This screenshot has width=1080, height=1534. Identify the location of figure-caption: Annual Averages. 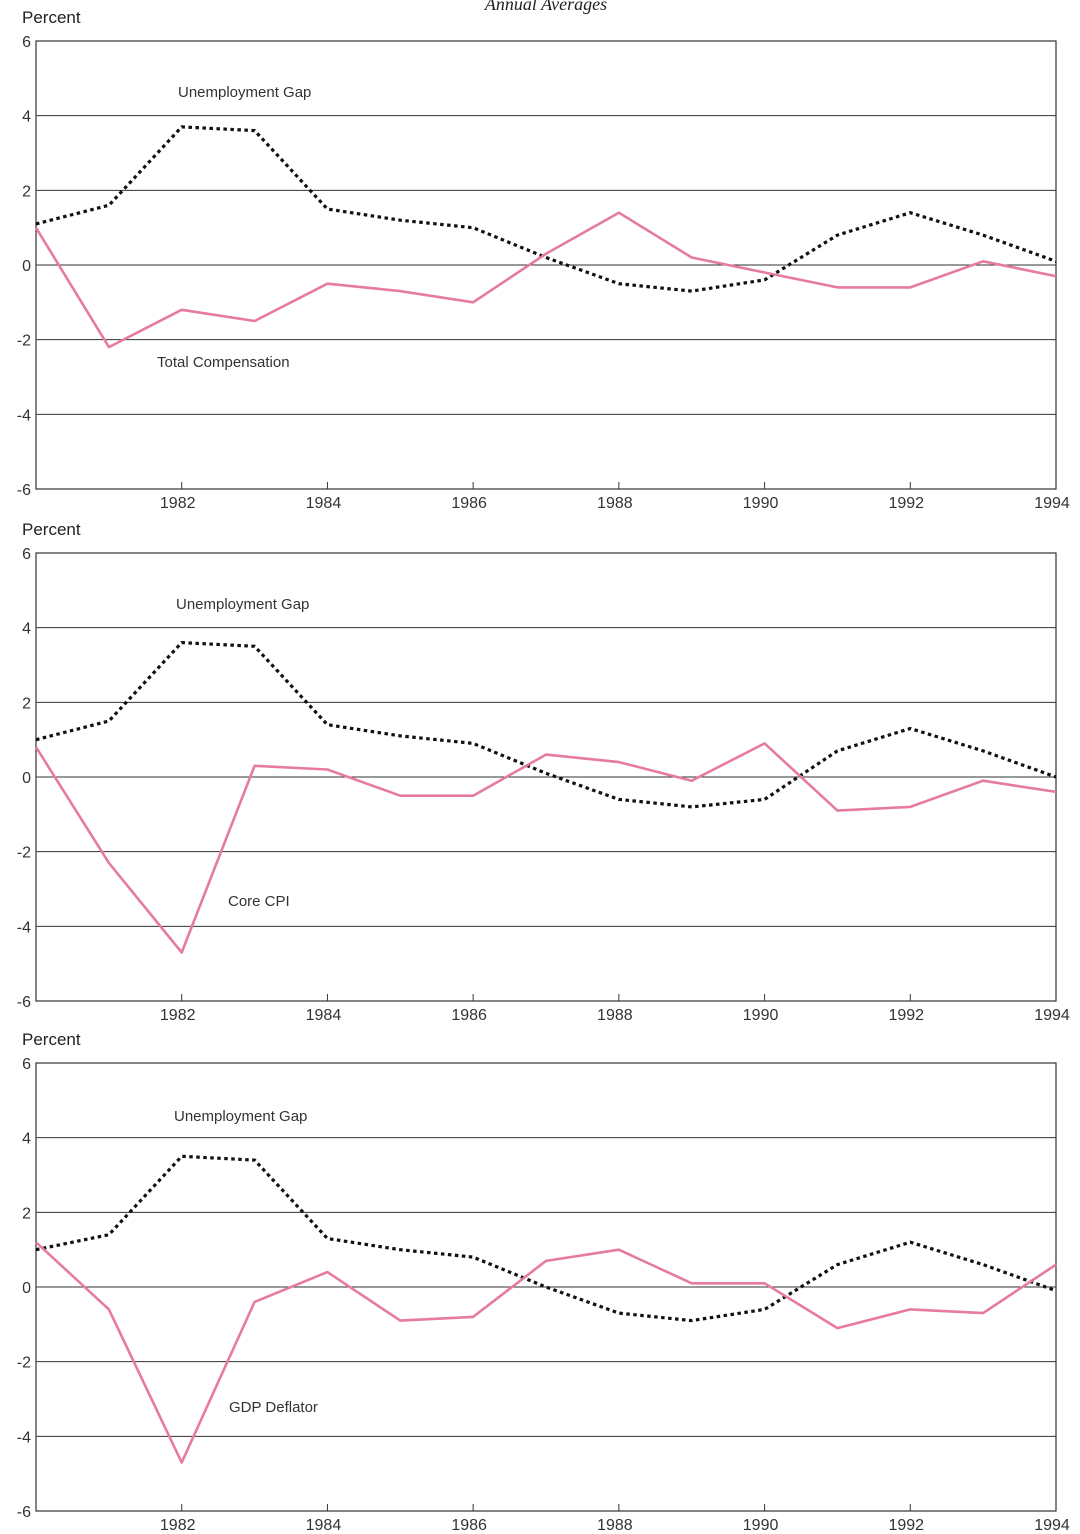
(545, 7).